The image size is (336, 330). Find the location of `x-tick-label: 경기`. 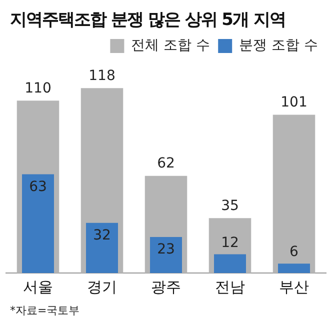

x-tick-label: 경기 is located at coordinates (102, 287).